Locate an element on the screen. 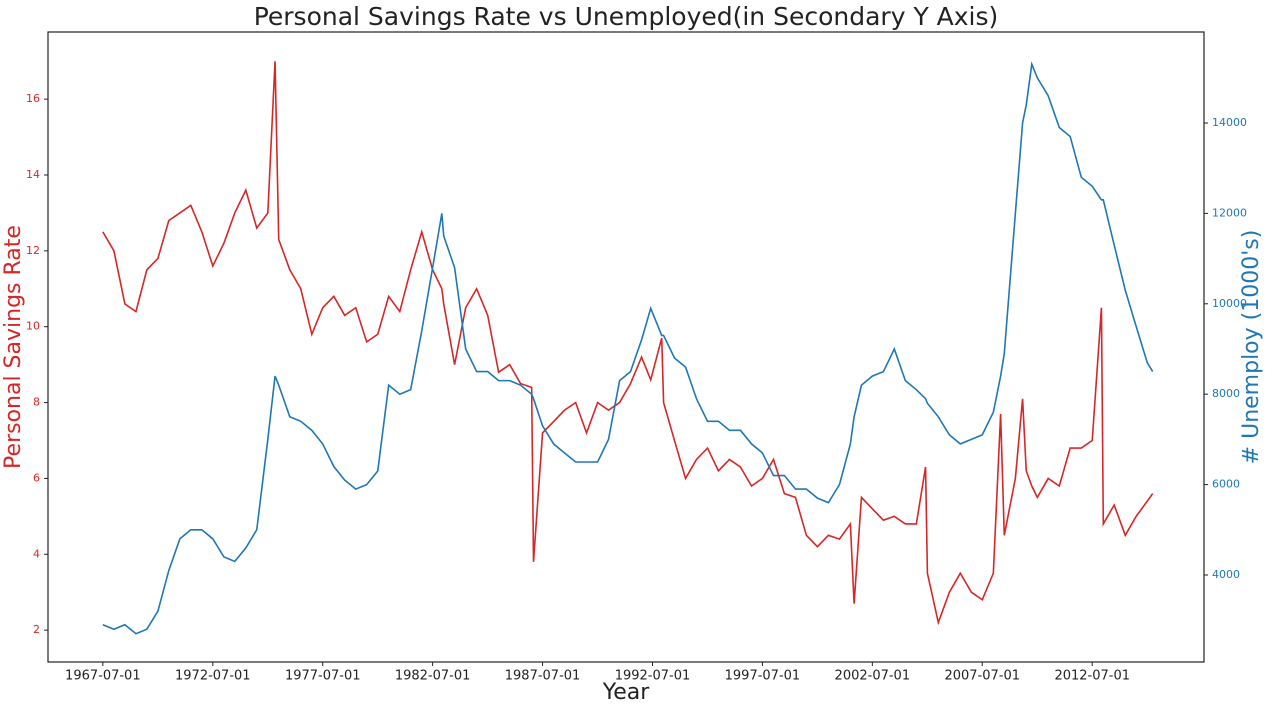 The image size is (1272, 715). y2-tick-label: 8000 is located at coordinates (1226, 393).